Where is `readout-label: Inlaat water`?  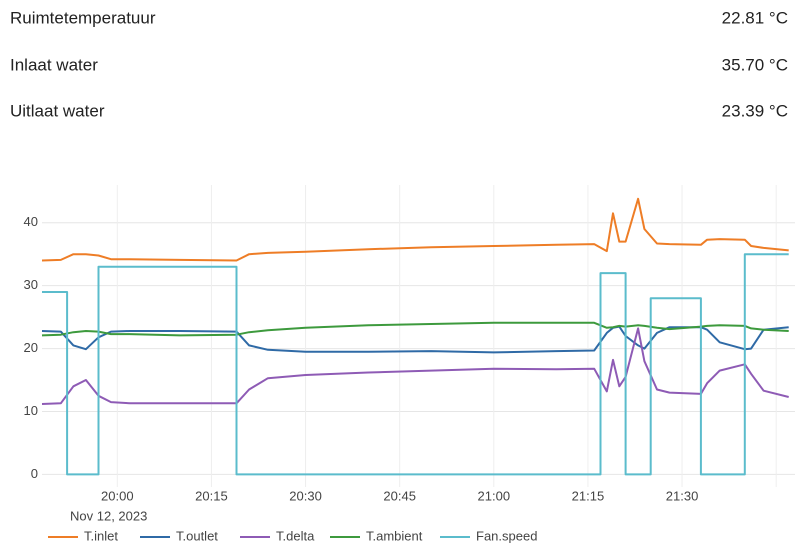
readout-label: Inlaat water is located at coordinates (54, 64).